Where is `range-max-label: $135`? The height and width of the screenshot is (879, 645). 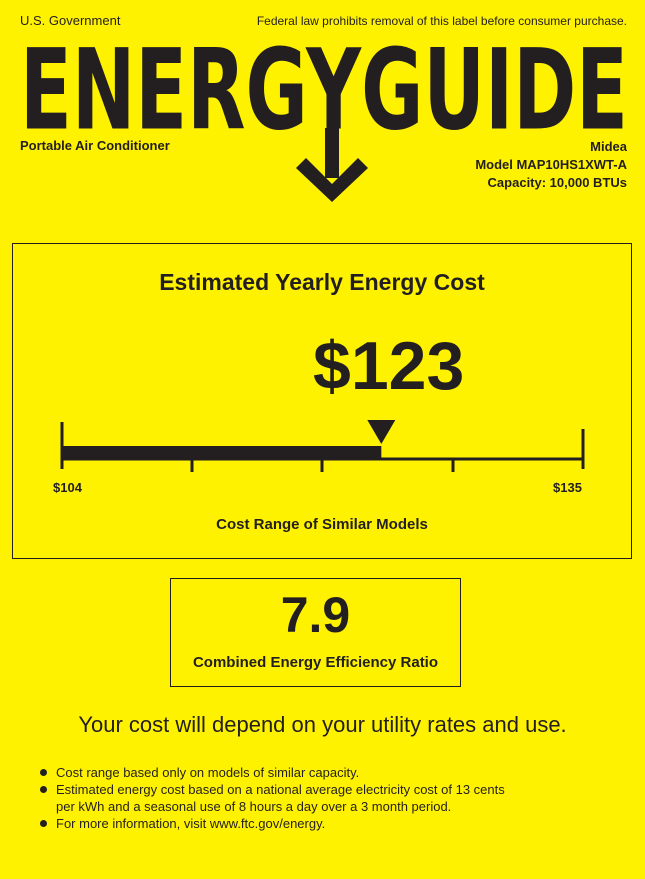
range-max-label: $135 is located at coordinates (567, 487).